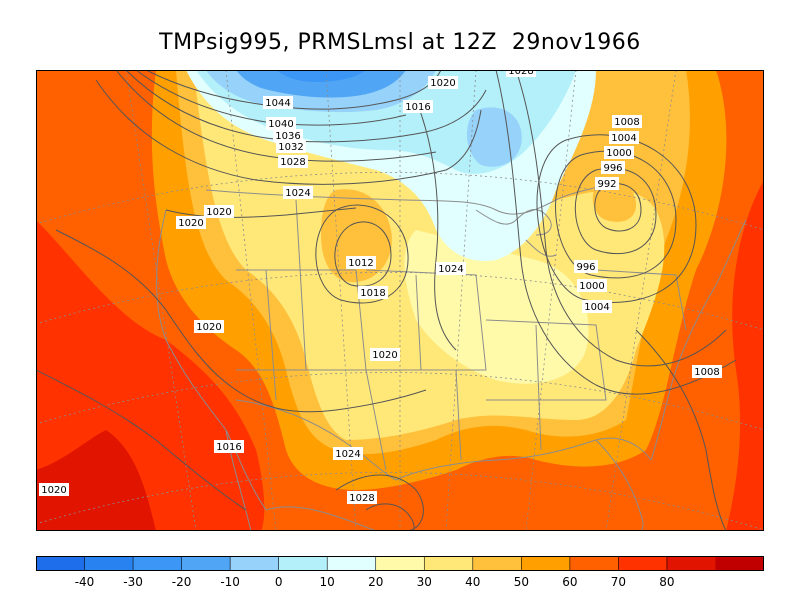 The image size is (800, 600). Describe the element at coordinates (363, 254) in the screenshot. I see `isobar-low-central` at that location.